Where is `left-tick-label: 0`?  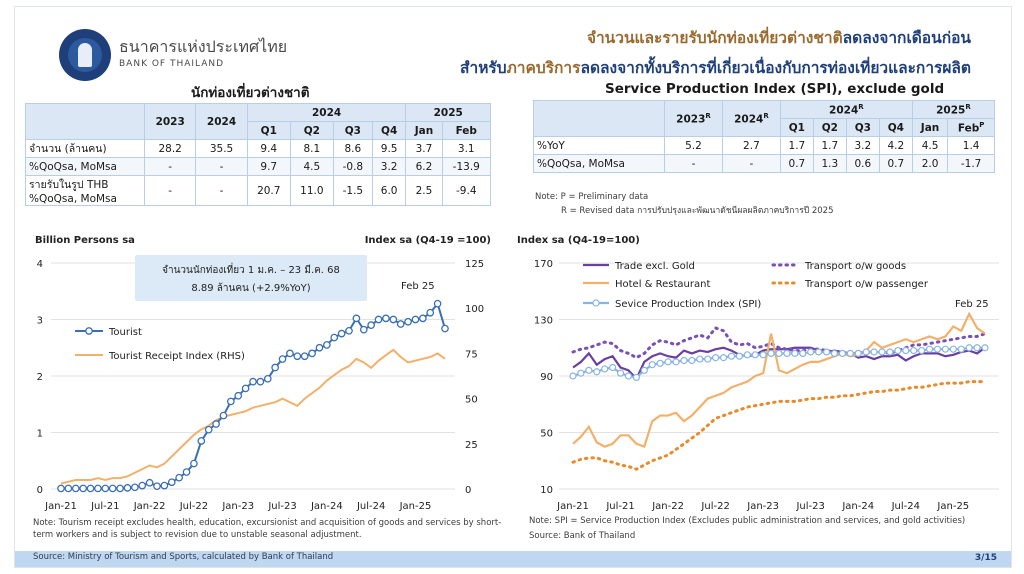
left-tick-label: 0 is located at coordinates (40, 490).